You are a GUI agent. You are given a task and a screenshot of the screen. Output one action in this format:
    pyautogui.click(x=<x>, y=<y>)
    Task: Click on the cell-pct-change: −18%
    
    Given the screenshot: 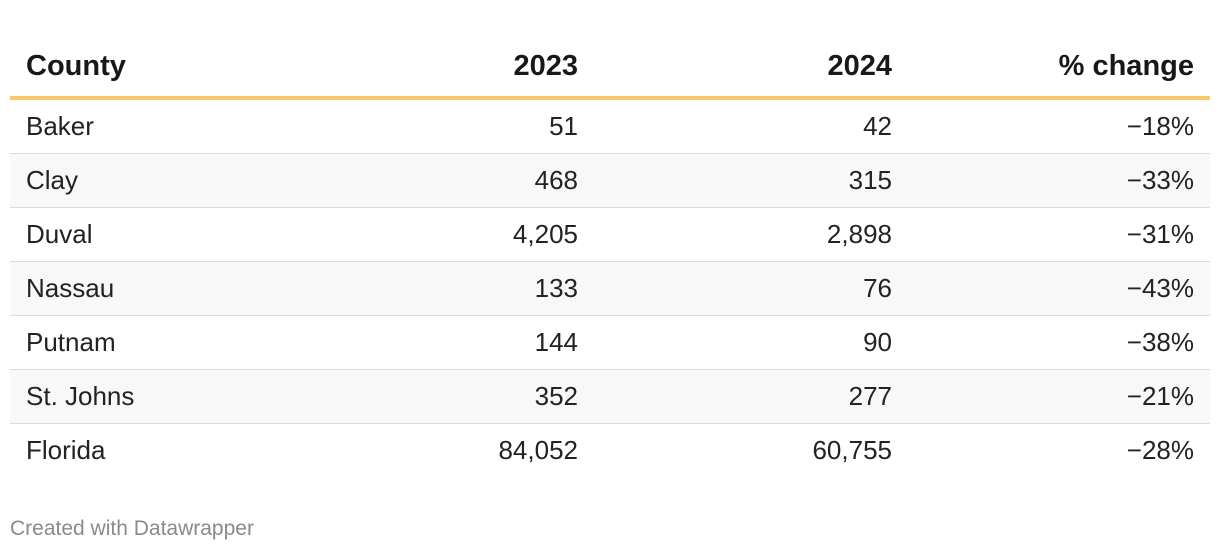 What is the action you would take?
    pyautogui.click(x=1059, y=126)
    